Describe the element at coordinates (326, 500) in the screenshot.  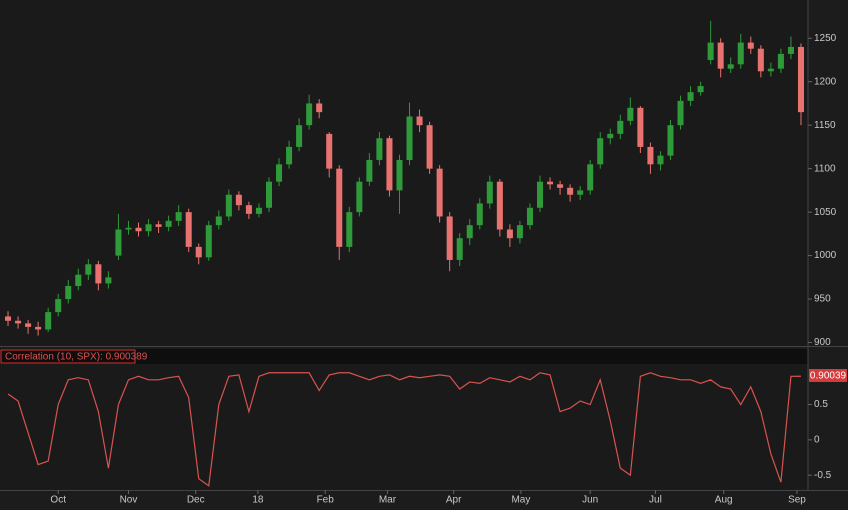
I see `x-tick-label: Feb` at that location.